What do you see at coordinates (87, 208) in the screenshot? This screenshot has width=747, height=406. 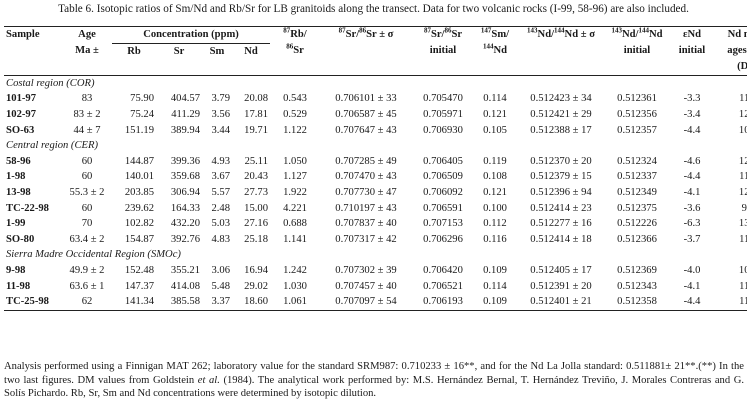 I see `cell-age: 60` at bounding box center [87, 208].